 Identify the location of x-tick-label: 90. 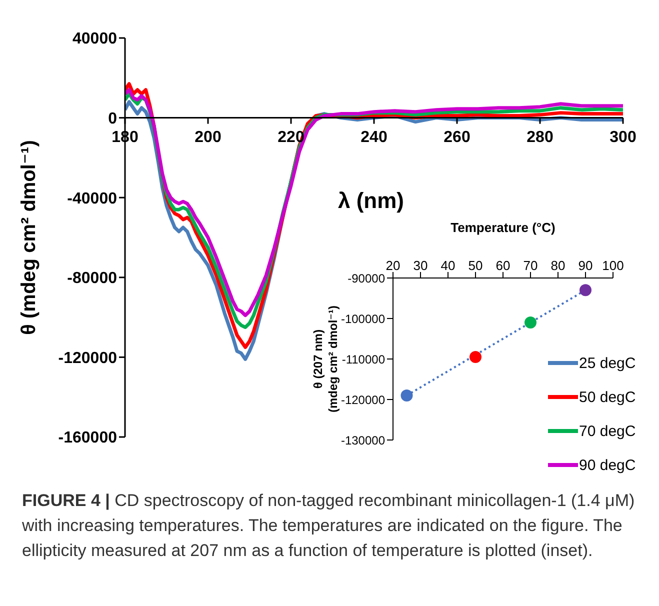
(585, 265).